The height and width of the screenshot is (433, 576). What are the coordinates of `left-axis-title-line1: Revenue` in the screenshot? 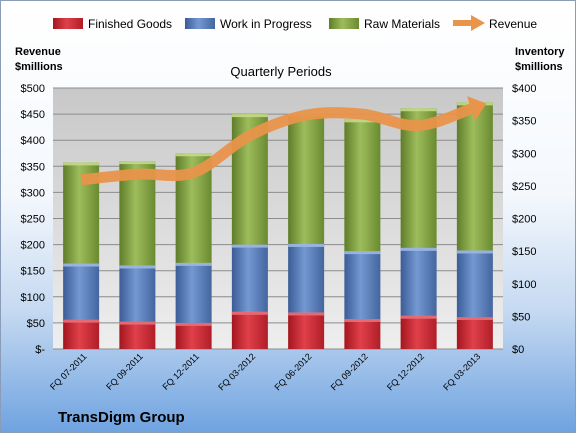 It's located at (38, 52).